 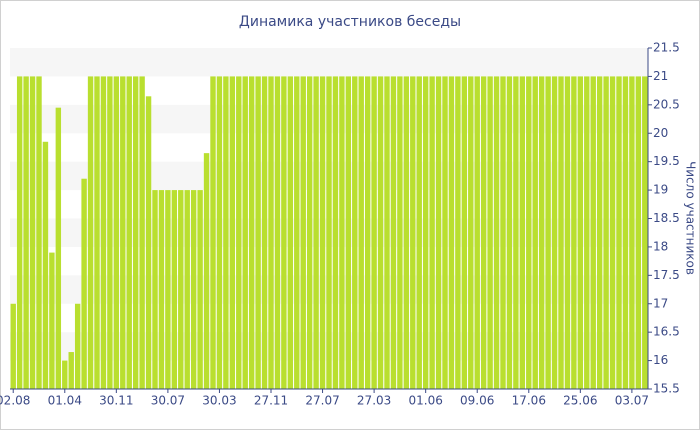 What do you see at coordinates (666, 389) in the screenshot?
I see `y-tick-label: 15.5` at bounding box center [666, 389].